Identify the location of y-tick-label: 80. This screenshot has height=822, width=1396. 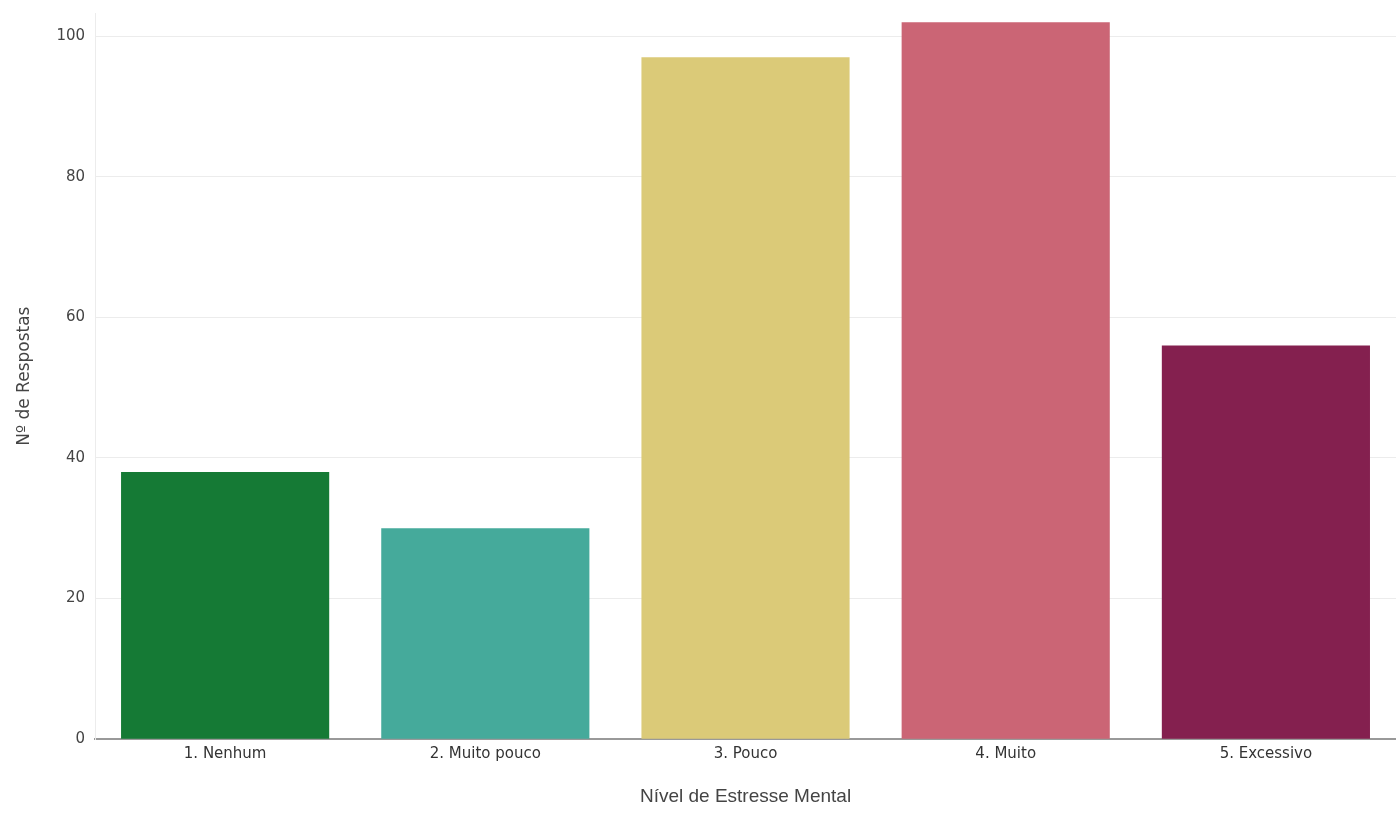
(75, 175).